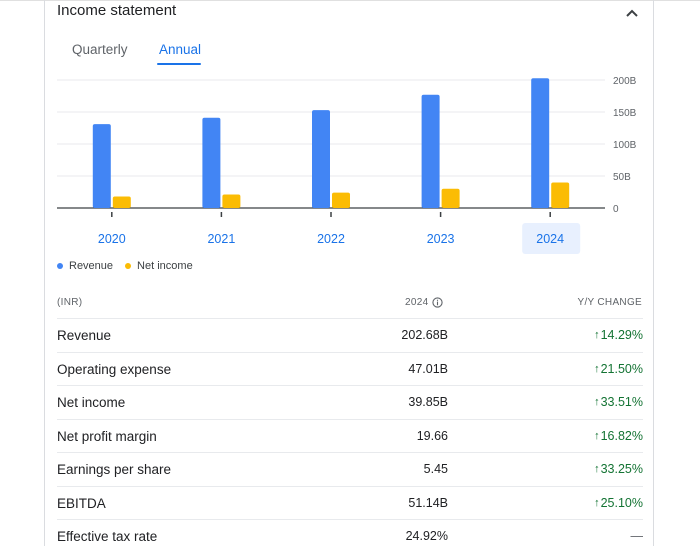 The image size is (700, 552). What do you see at coordinates (350, 401) in the screenshot?
I see `table-row: Net income 39.85B ↑ 33.51%` at bounding box center [350, 401].